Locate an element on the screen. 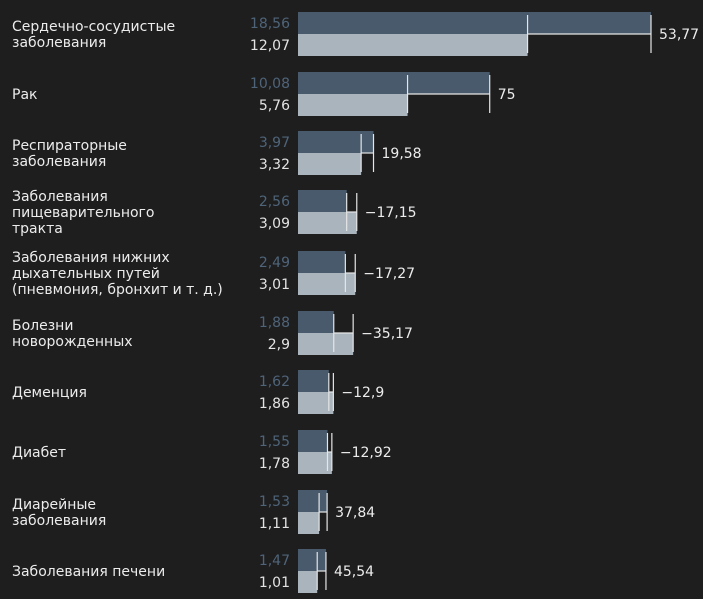  category-label: дыхательных путей is located at coordinates (86, 274).